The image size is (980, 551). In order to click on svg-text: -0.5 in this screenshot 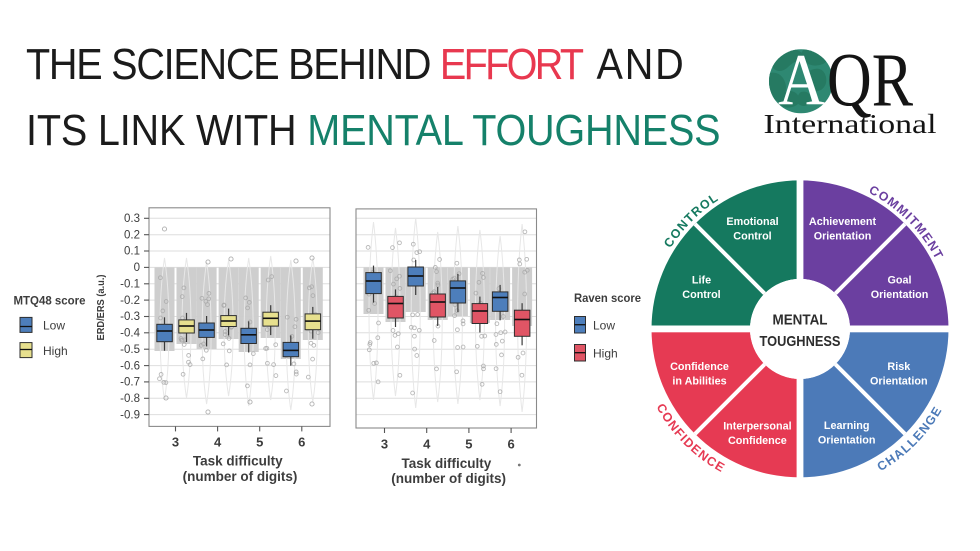, I will do `click(130, 350)`.